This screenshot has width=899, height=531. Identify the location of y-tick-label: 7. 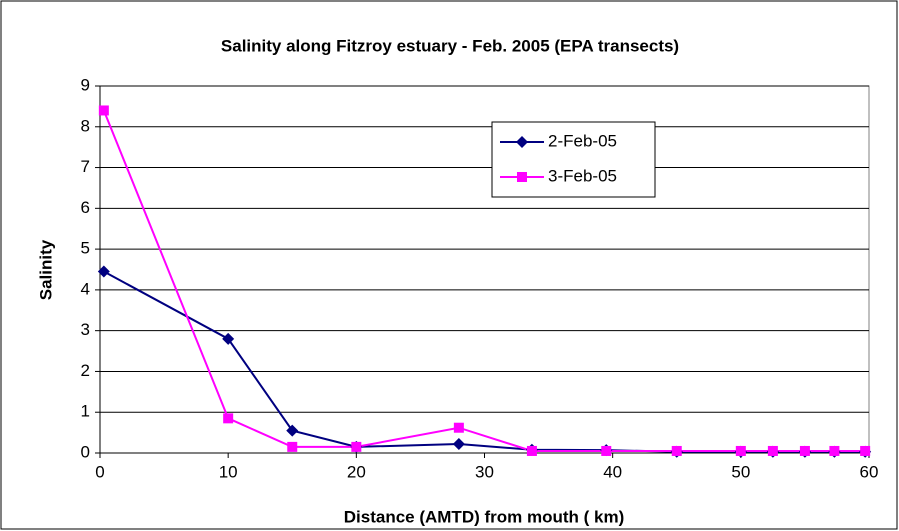
(85, 166).